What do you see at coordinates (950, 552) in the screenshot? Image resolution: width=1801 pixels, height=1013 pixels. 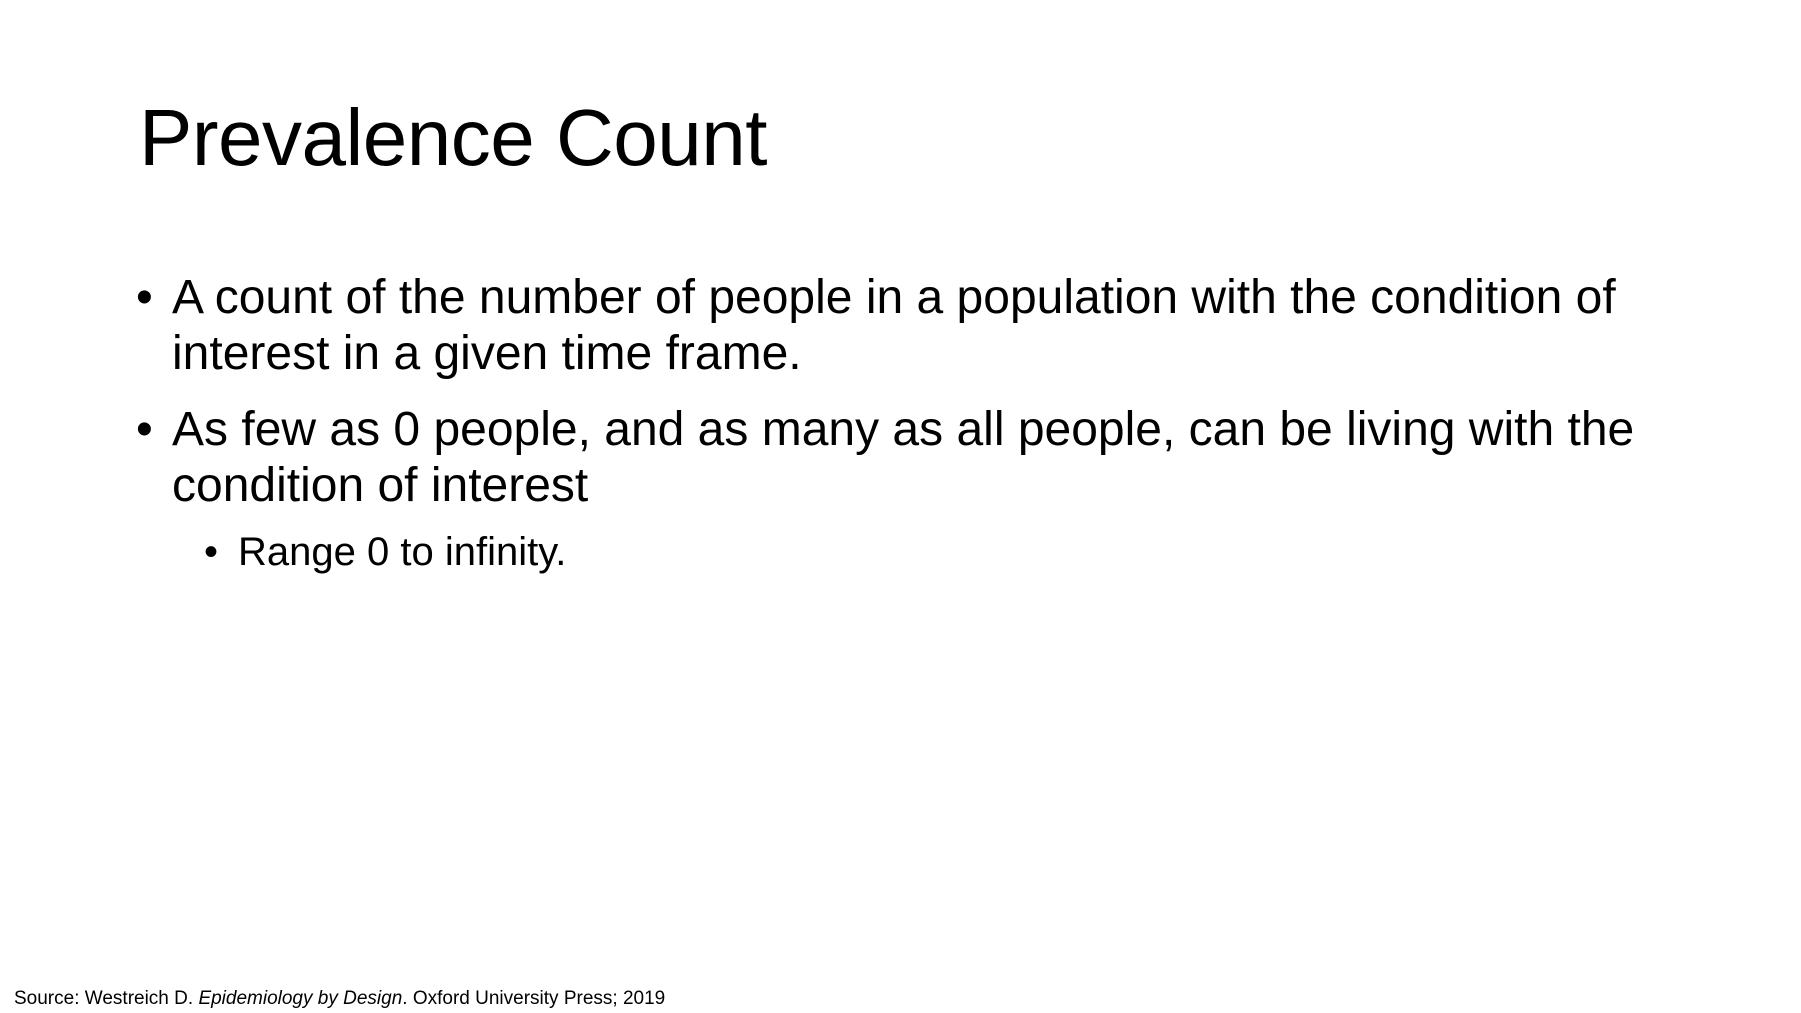 I see `sub-bullet-item: Range 0 to infinity.` at bounding box center [950, 552].